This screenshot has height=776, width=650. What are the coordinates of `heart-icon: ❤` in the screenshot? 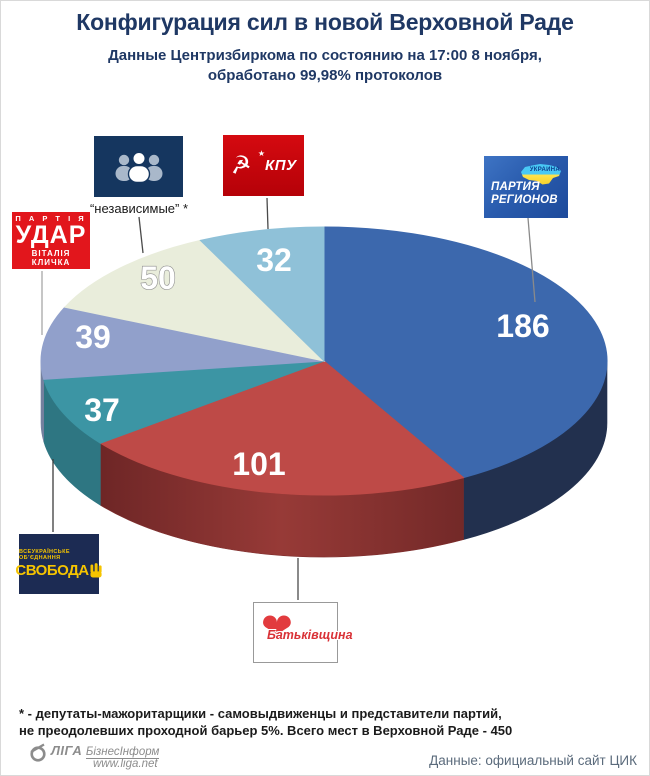 It's located at (277, 628).